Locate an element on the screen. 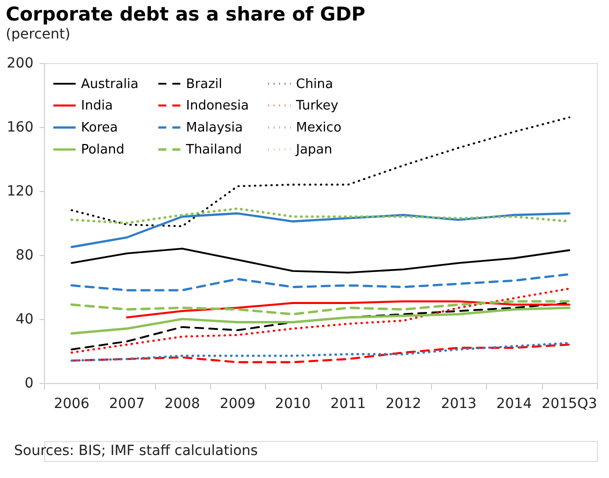 The image size is (609, 478). legend-label: Turkey is located at coordinates (317, 106).